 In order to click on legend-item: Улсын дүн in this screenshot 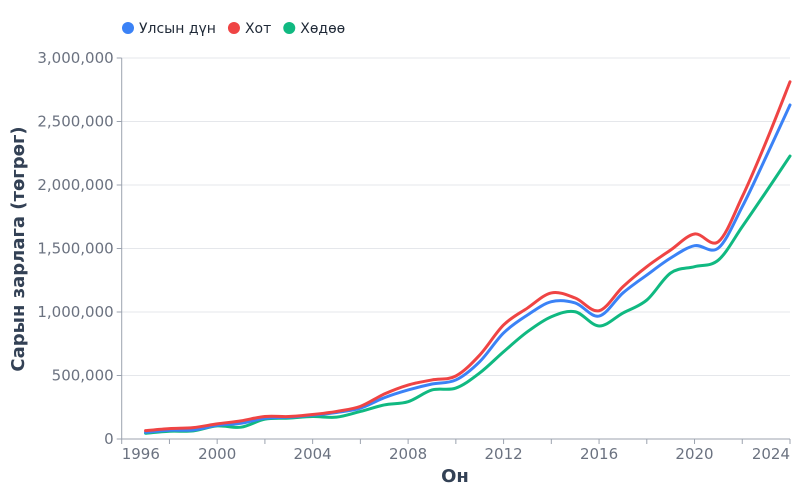, I will do `click(169, 29)`.